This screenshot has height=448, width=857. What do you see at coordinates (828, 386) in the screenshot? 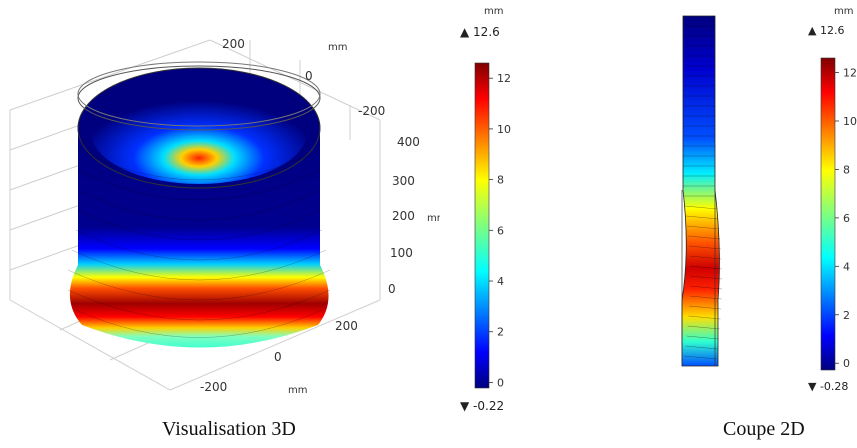
I see `min-value-label: ▼ -0.28` at bounding box center [828, 386].